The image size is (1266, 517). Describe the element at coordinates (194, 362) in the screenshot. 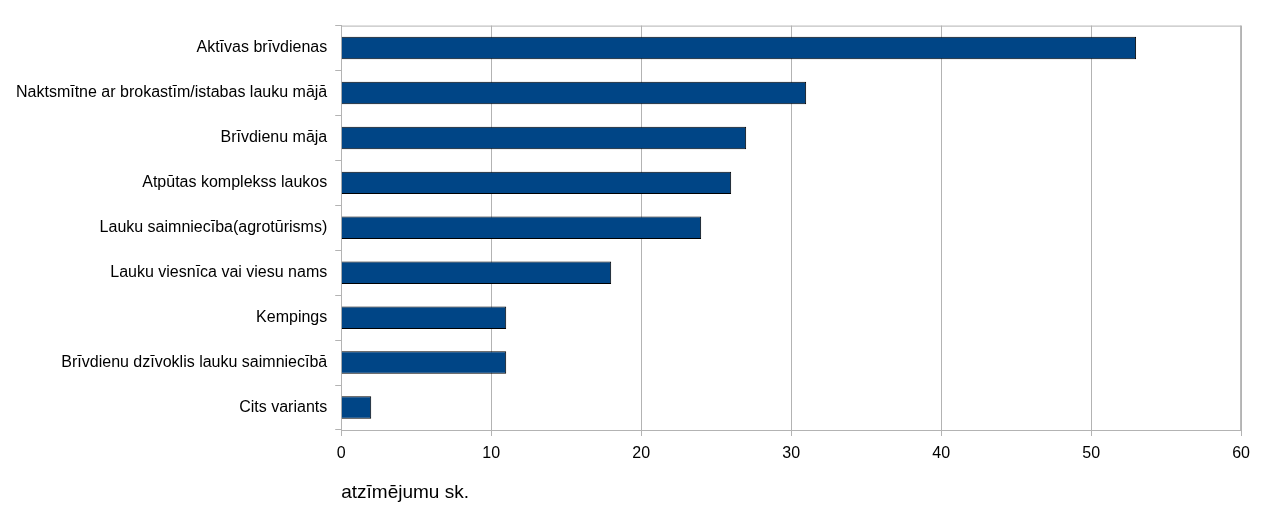

I see `y-tick-label: Brīvdienu dzīvoklis lauku saimniecībā` at that location.